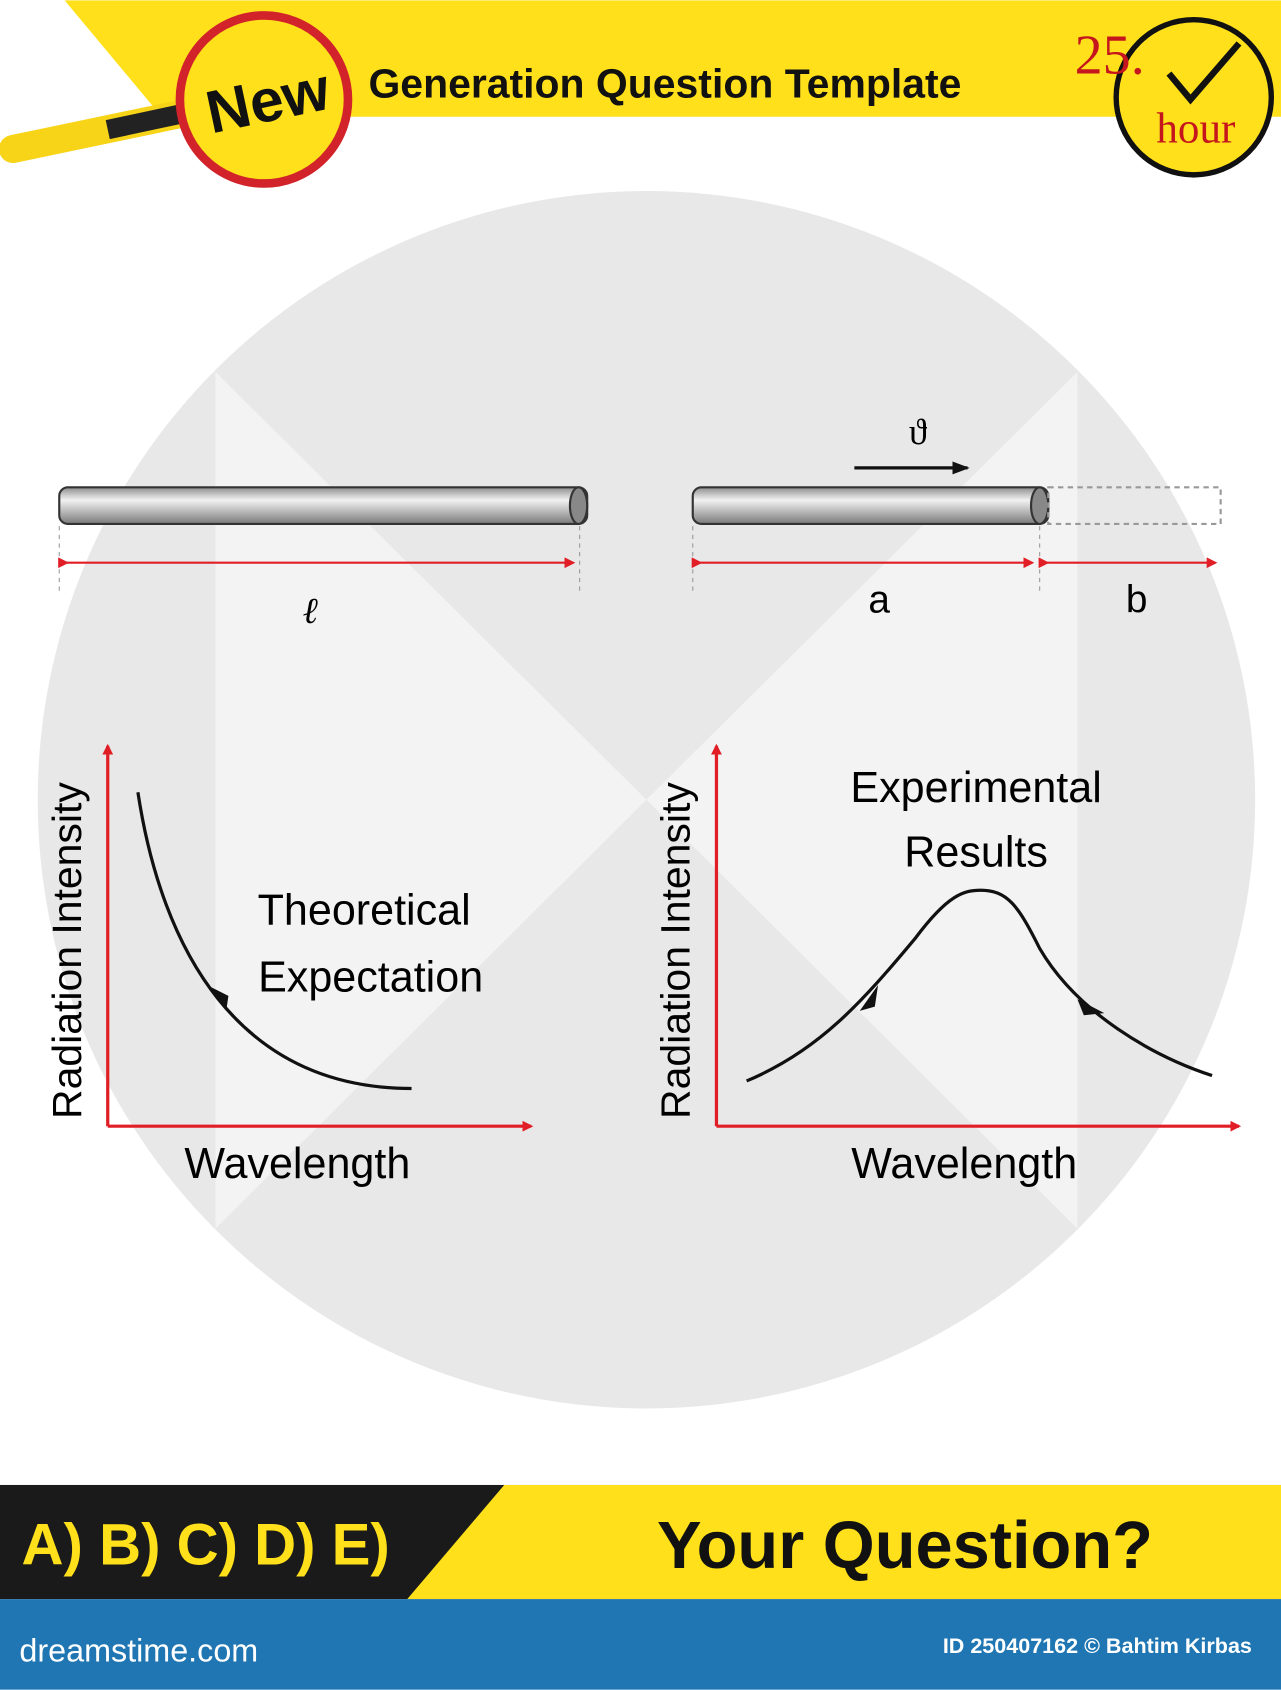  Describe the element at coordinates (1137, 599) in the screenshot. I see `segment-label: b` at that location.